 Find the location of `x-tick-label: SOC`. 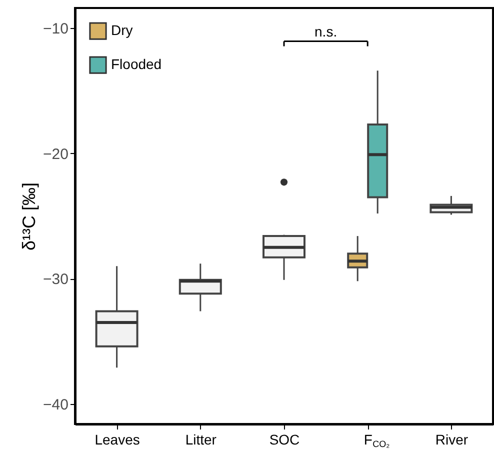

x-tick-label: SOC is located at coordinates (284, 440).